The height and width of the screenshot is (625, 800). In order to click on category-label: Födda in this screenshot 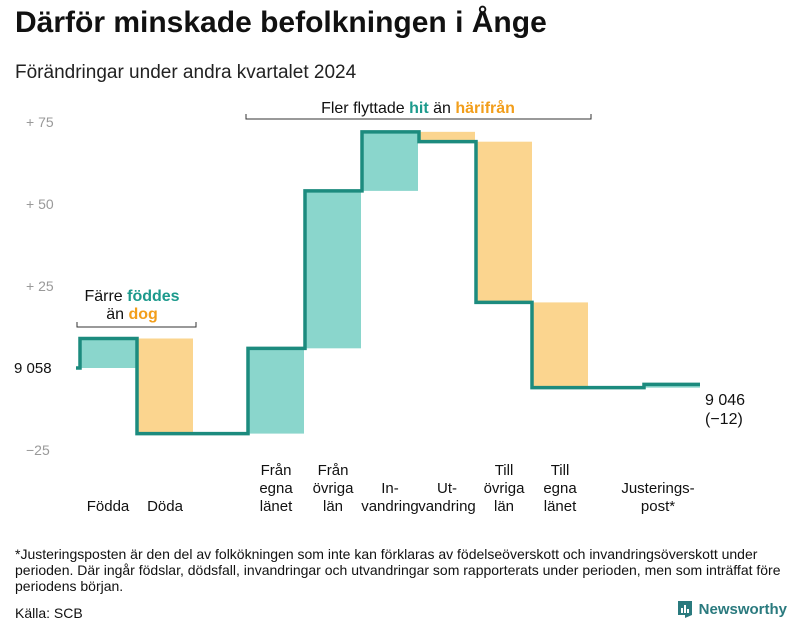, I will do `click(108, 506)`.